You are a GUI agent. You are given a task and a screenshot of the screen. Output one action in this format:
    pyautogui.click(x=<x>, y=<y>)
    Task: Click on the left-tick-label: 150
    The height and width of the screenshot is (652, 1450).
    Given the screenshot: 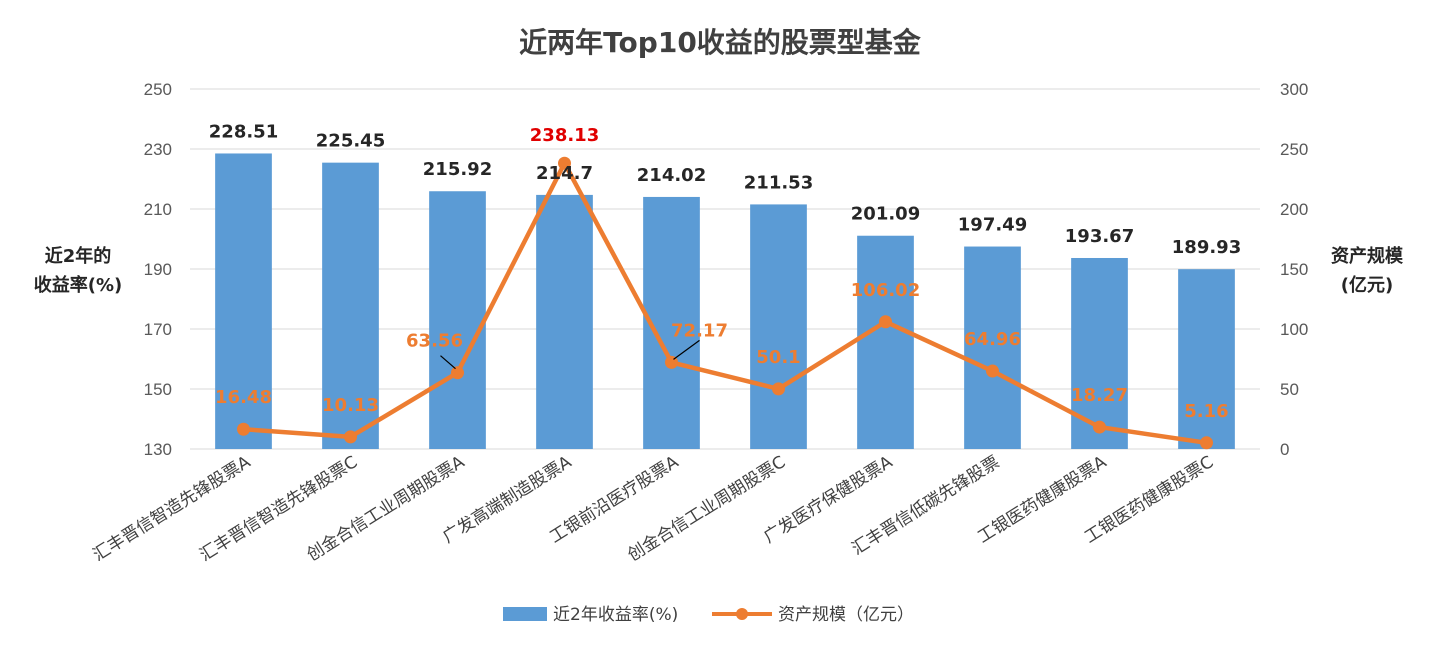 What is the action you would take?
    pyautogui.click(x=158, y=389)
    